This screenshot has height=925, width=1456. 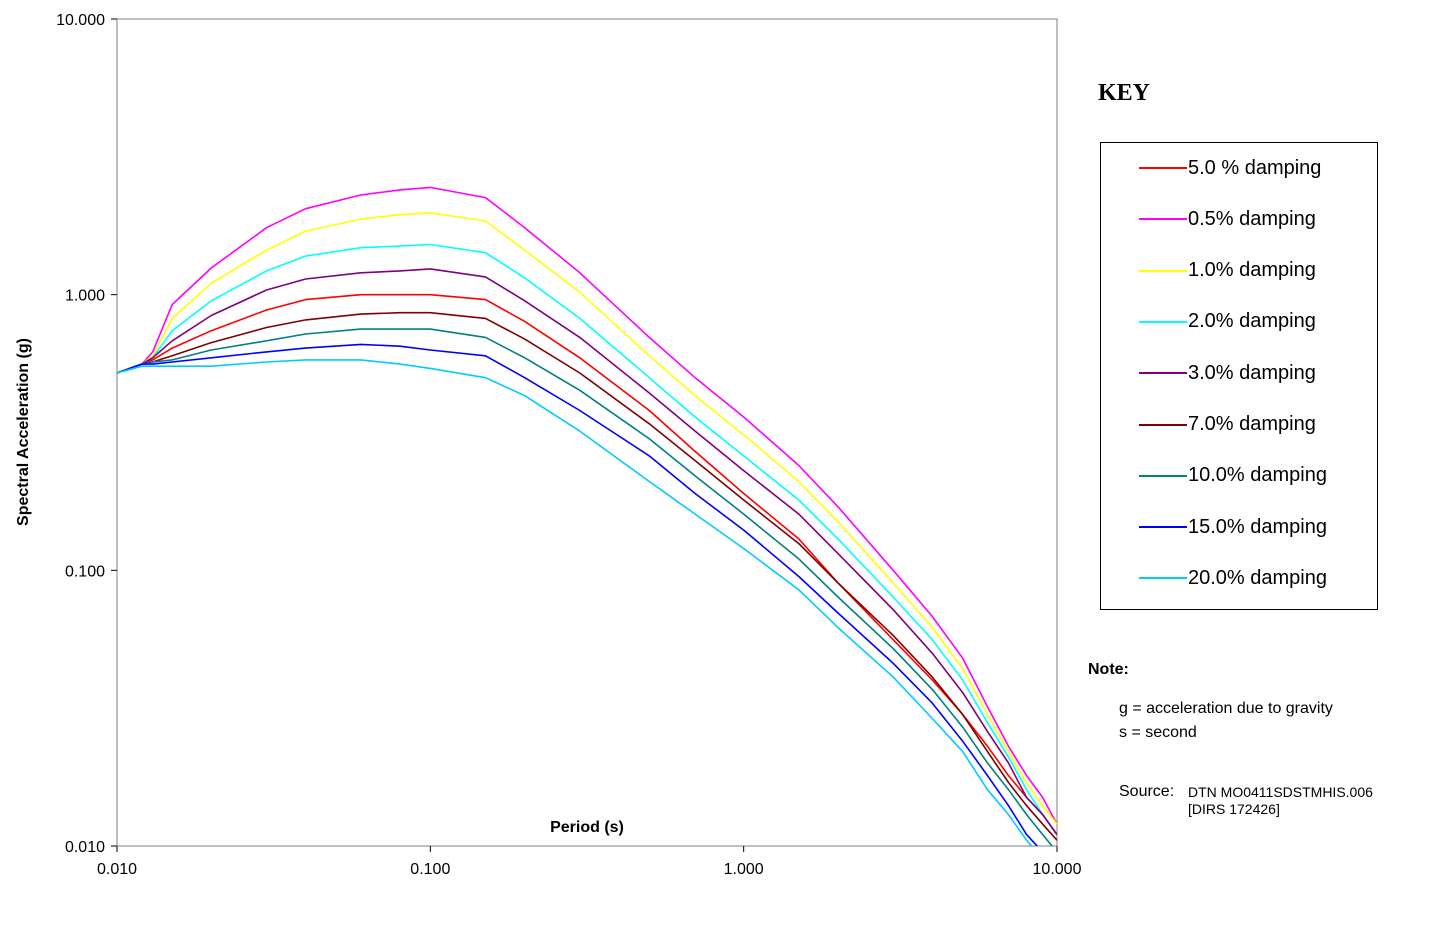 What do you see at coordinates (1124, 93) in the screenshot?
I see `legend-title: KEY` at bounding box center [1124, 93].